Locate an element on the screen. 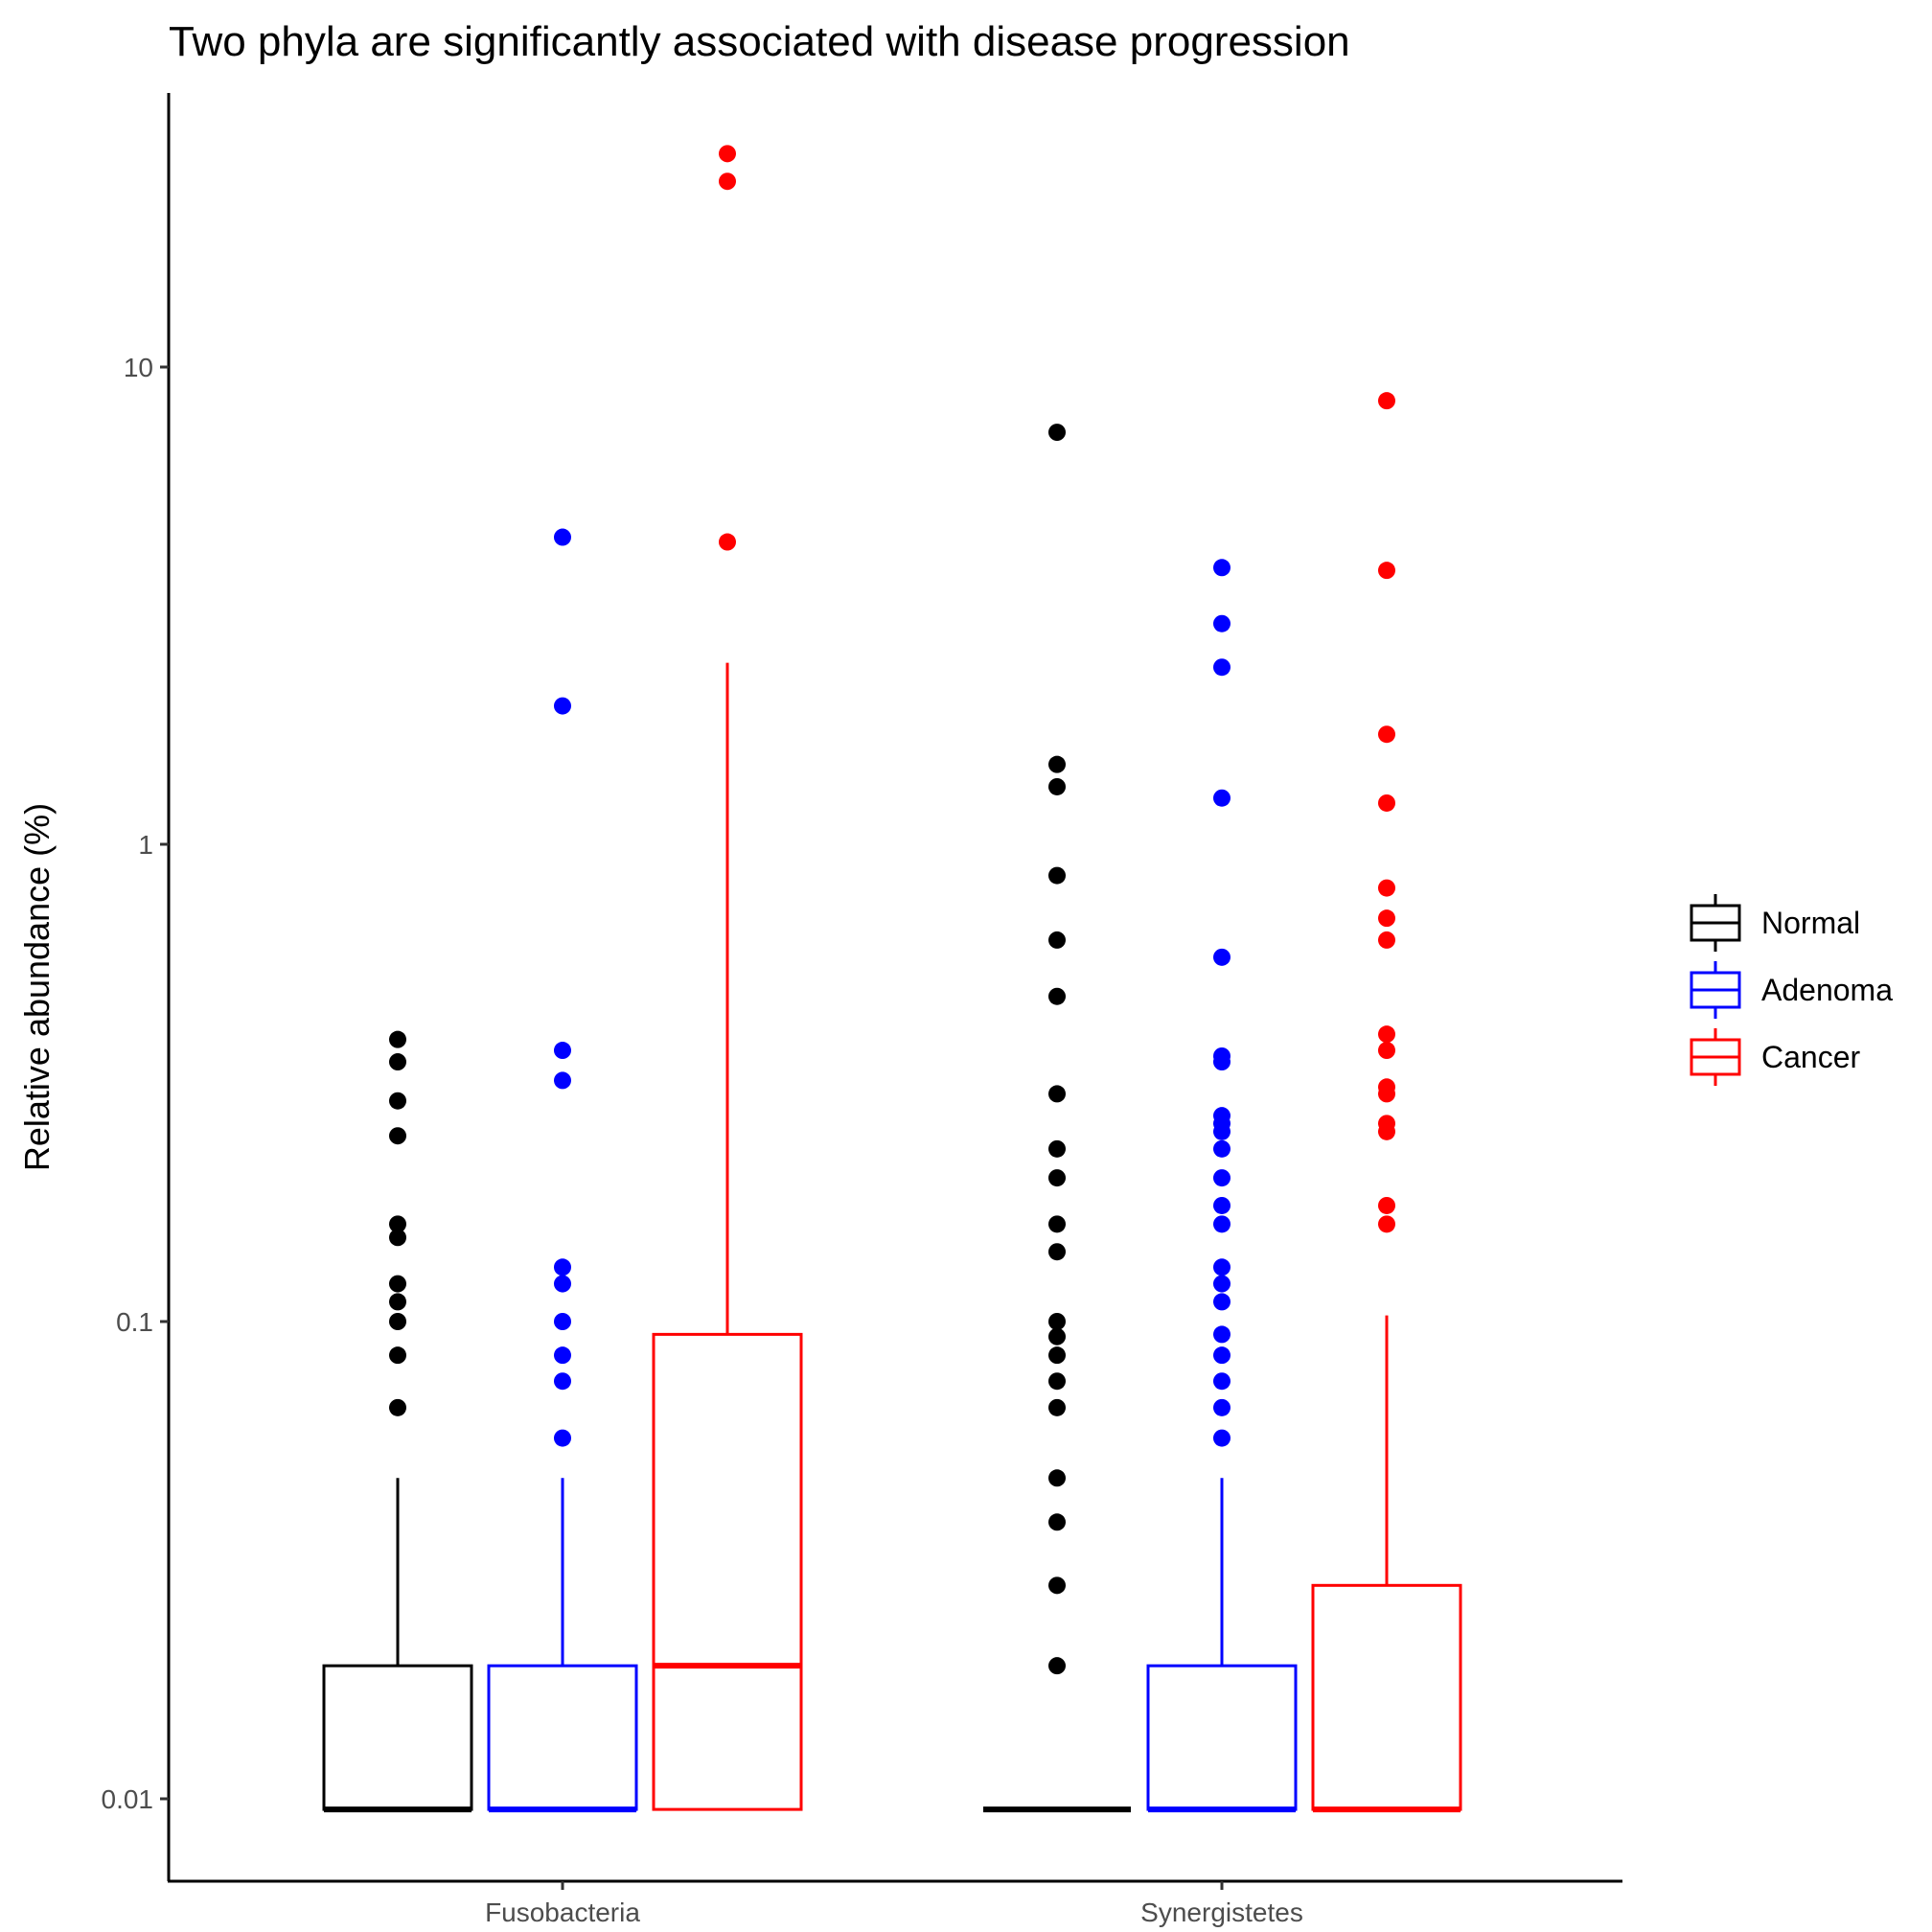  box-cancer-fusobacteria is located at coordinates (727, 1236).